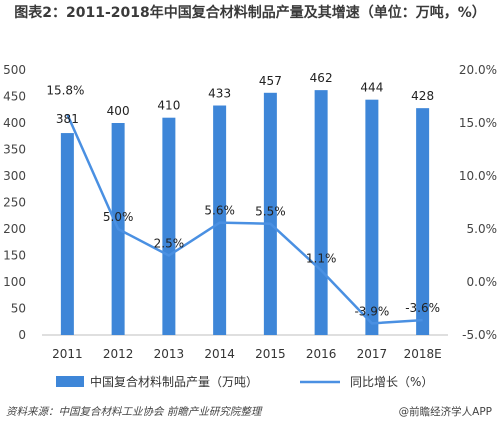 The height and width of the screenshot is (430, 500). I want to click on bar-value-label: 381, so click(67, 119).